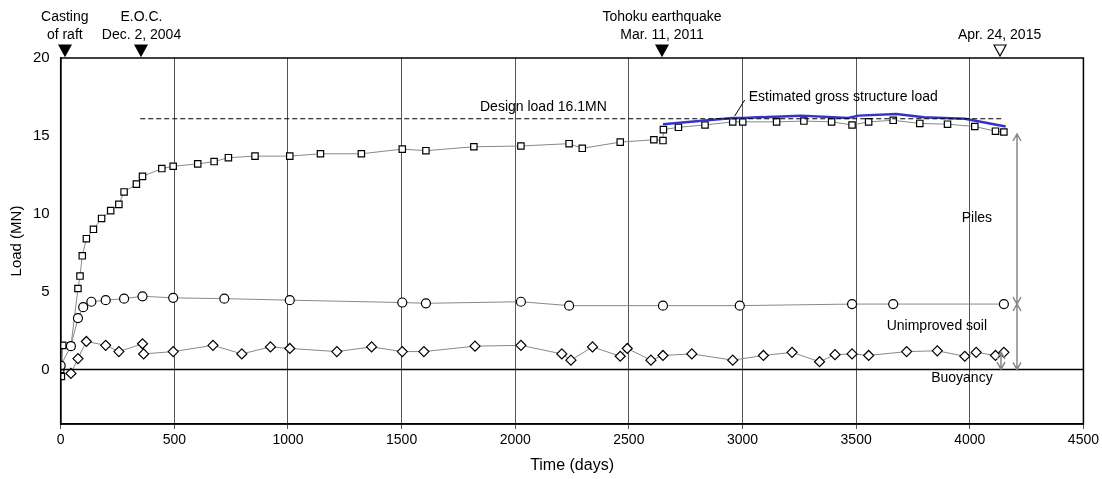 The width and height of the screenshot is (1102, 479). What do you see at coordinates (742, 439) in the screenshot?
I see `x-tick-label: 3000` at bounding box center [742, 439].